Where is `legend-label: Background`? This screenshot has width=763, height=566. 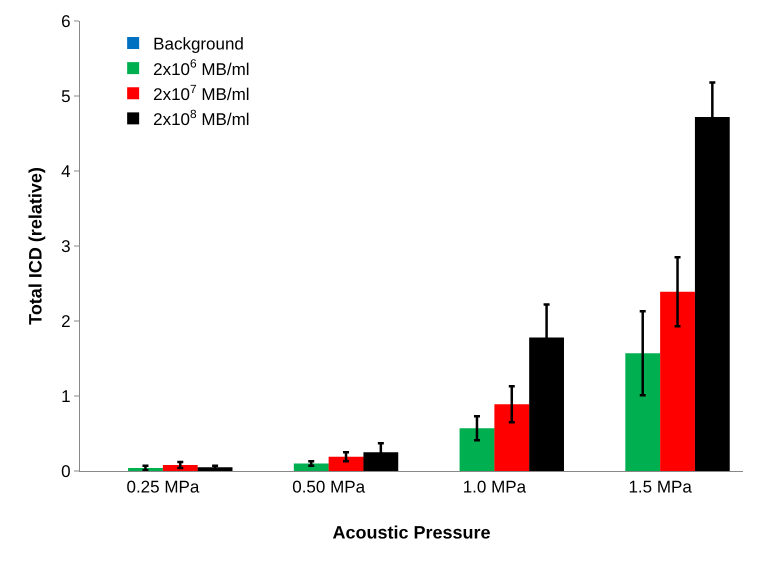
legend-label: Background is located at coordinates (198, 44).